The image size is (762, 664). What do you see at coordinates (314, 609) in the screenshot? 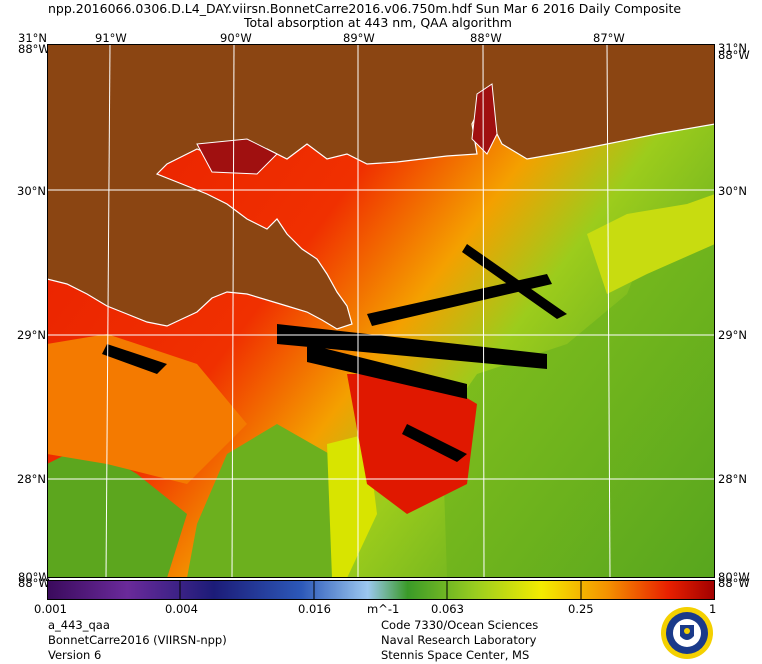
I see `colorbar-label-0016: 0.016` at bounding box center [314, 609].